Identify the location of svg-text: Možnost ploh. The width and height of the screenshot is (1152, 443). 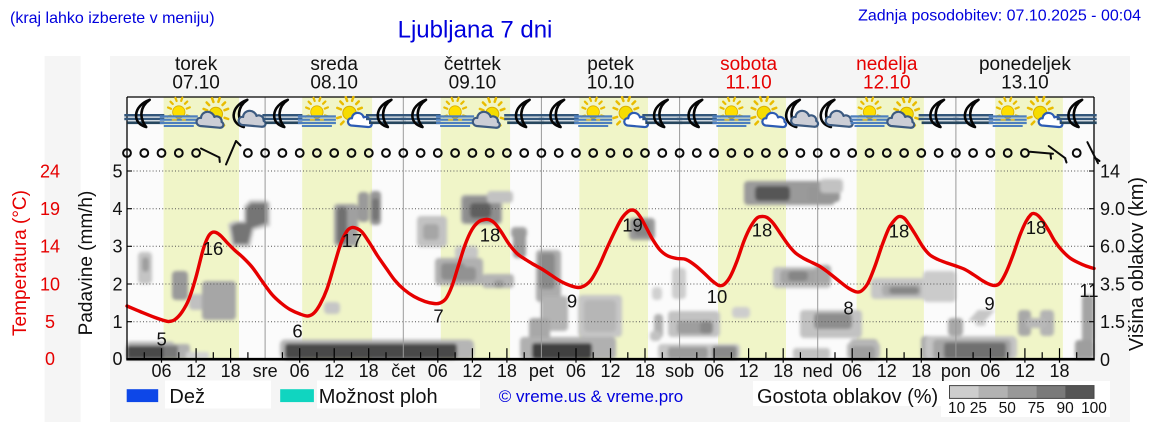
(378, 397).